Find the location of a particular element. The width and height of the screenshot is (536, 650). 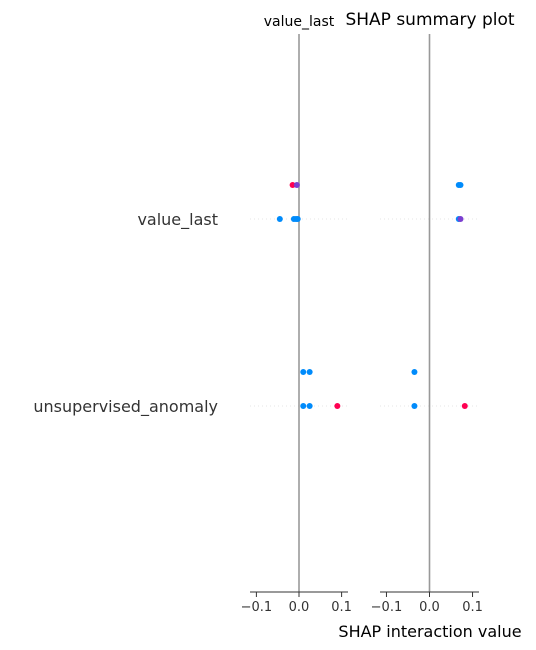

x-axes: −0.1 0.0 0.1 −0.1 0.0 0.1 is located at coordinates (362, 603).